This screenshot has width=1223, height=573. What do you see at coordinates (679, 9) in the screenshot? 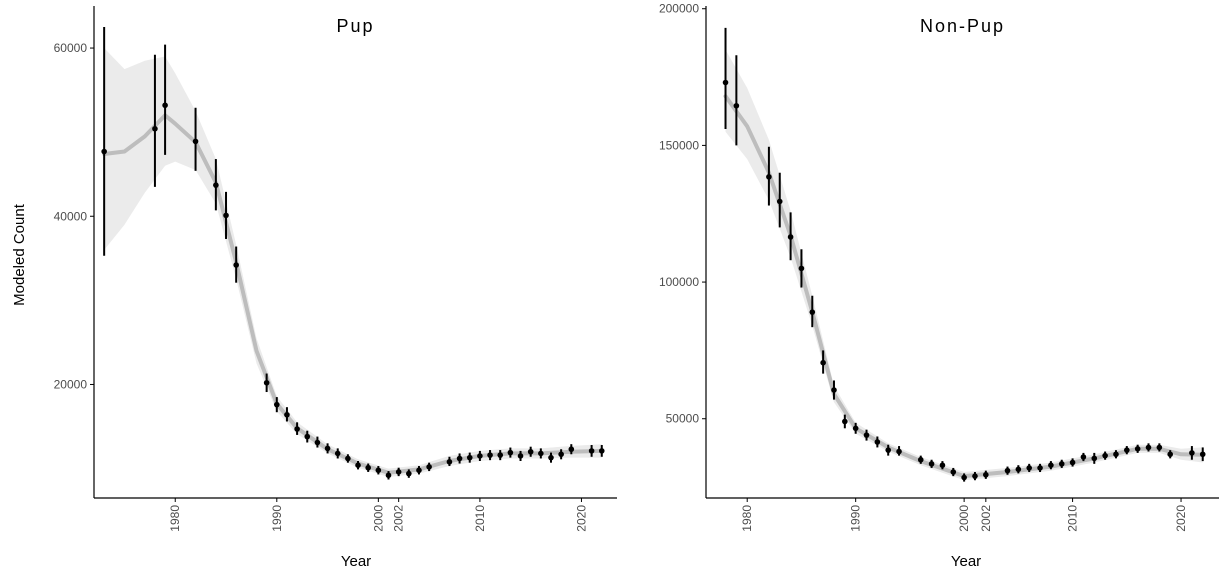
I see `y-tick-label: 200000` at bounding box center [679, 9].